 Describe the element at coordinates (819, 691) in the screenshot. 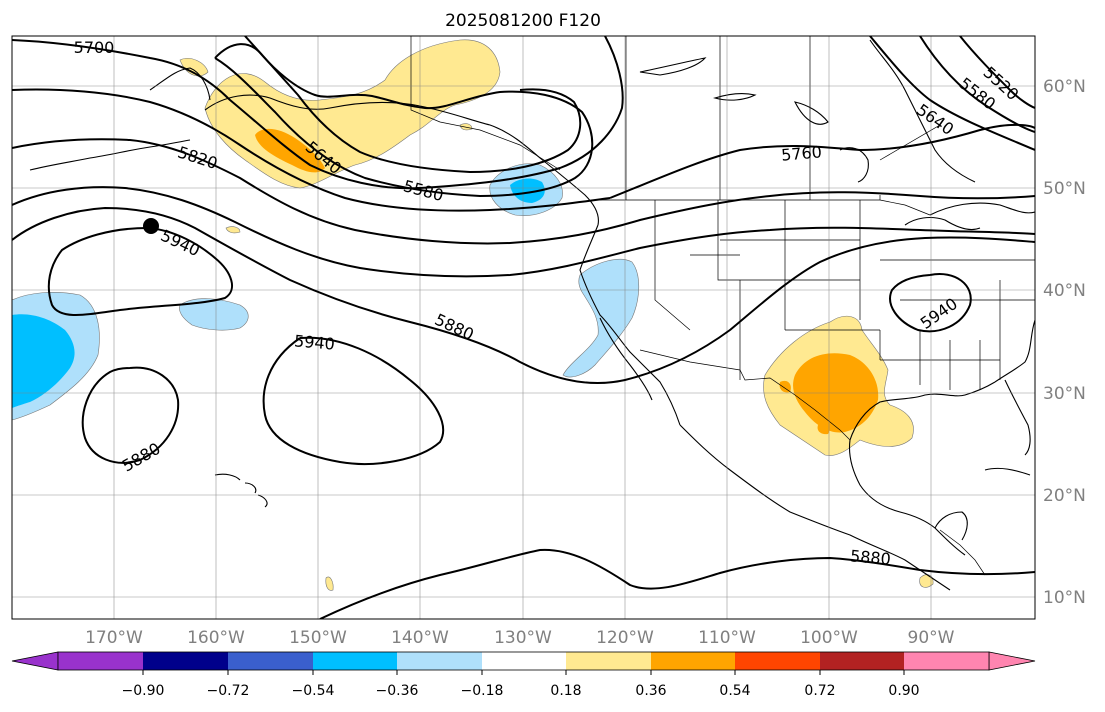

I see `colorbar-tick-label: 0.72` at that location.